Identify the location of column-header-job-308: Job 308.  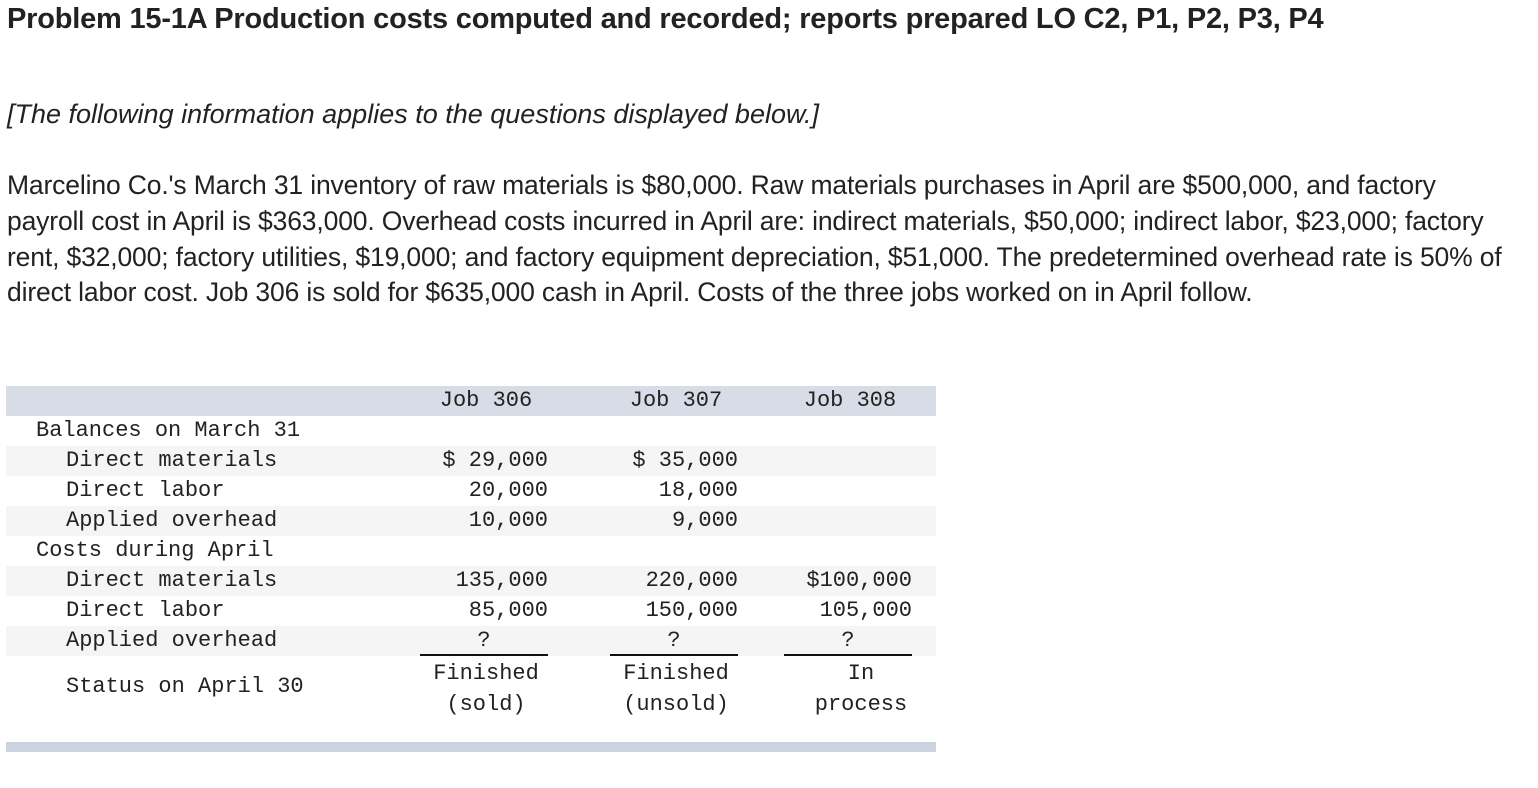
(850, 400).